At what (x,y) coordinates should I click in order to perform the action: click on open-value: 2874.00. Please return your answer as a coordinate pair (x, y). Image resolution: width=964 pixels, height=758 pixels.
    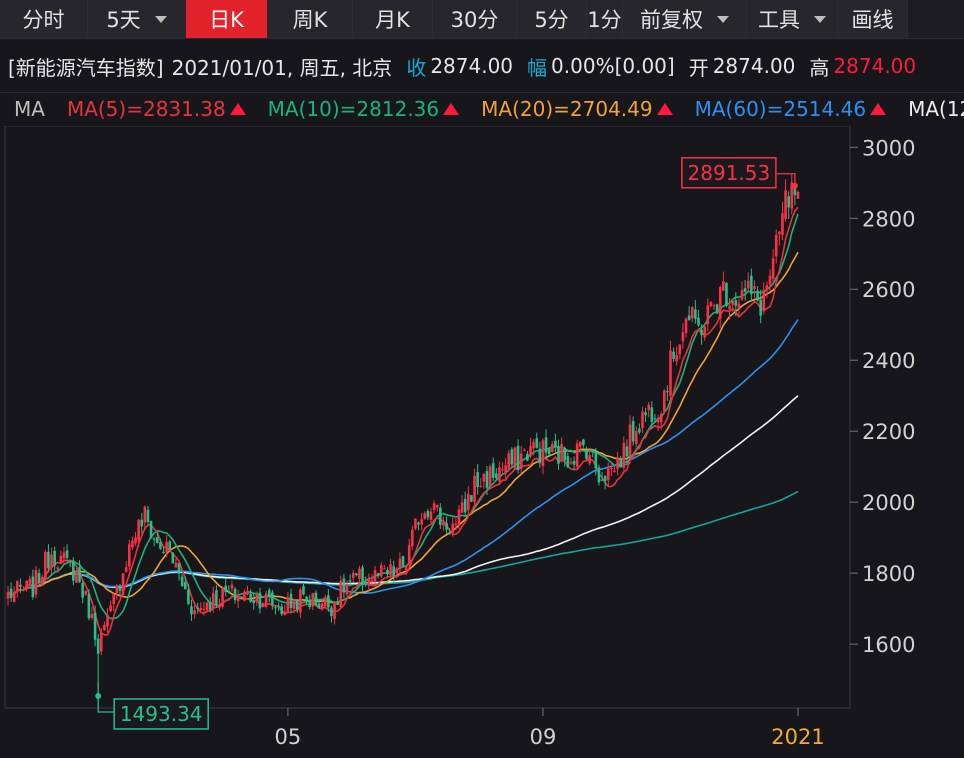
    Looking at the image, I should click on (754, 66).